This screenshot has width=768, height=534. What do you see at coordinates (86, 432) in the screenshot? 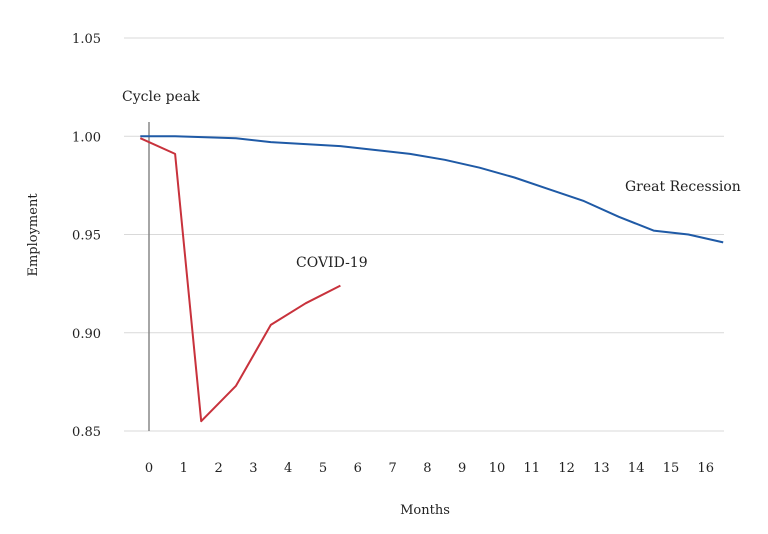
I see `y-tick-label: 0.85` at bounding box center [86, 432].